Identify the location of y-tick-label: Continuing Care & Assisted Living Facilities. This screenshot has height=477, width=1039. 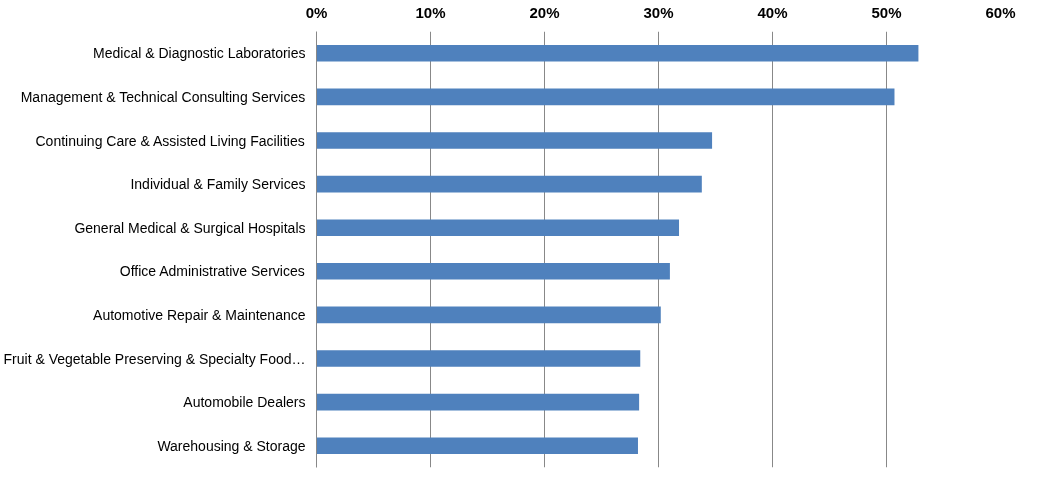
(170, 140).